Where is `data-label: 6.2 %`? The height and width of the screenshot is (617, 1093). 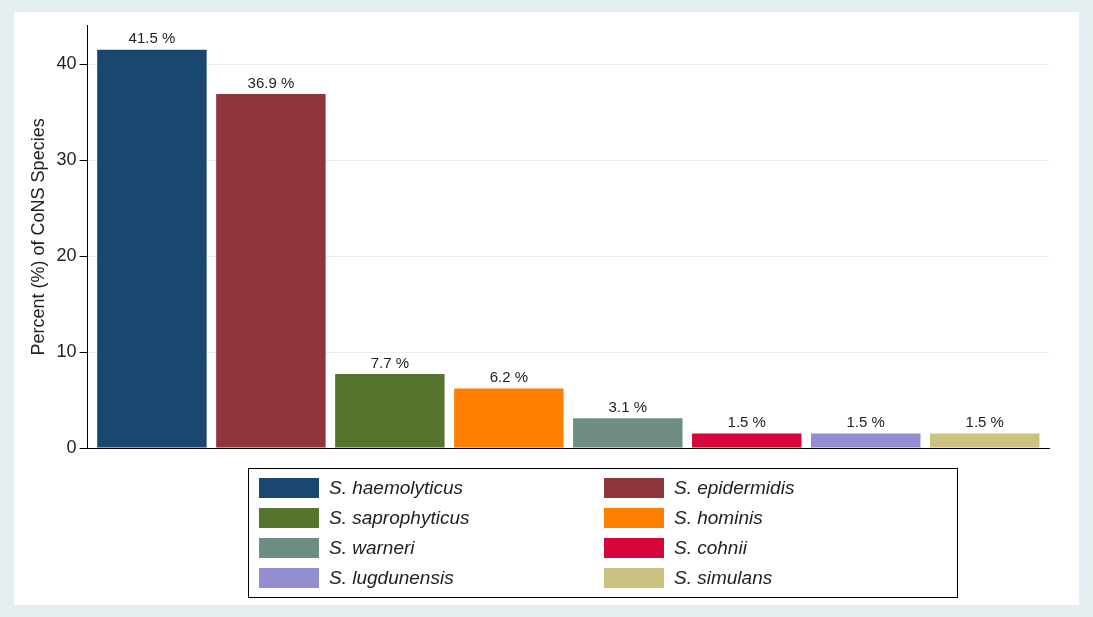 data-label: 6.2 % is located at coordinates (509, 377).